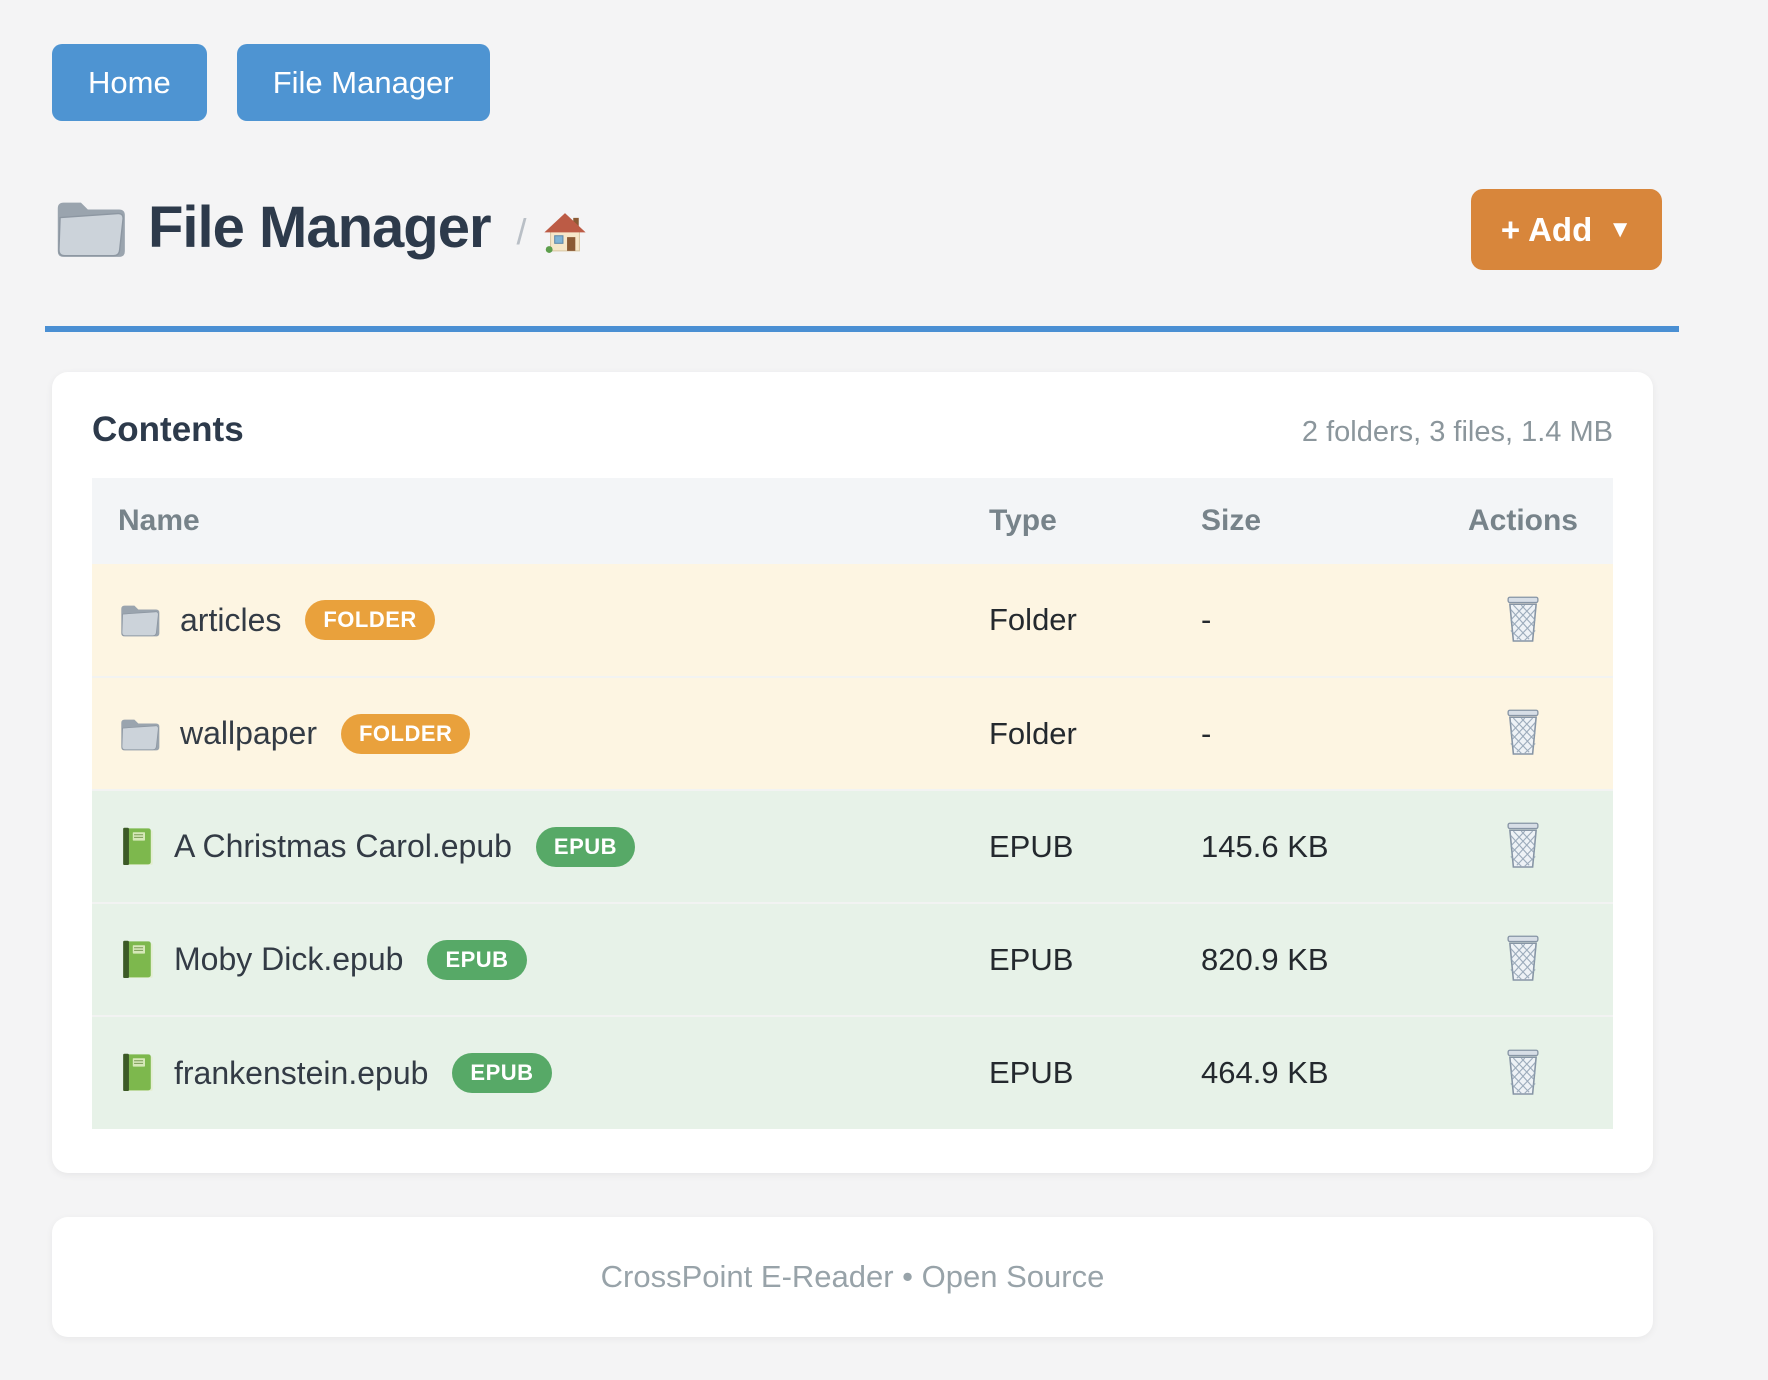  I want to click on home-button: Home, so click(129, 82).